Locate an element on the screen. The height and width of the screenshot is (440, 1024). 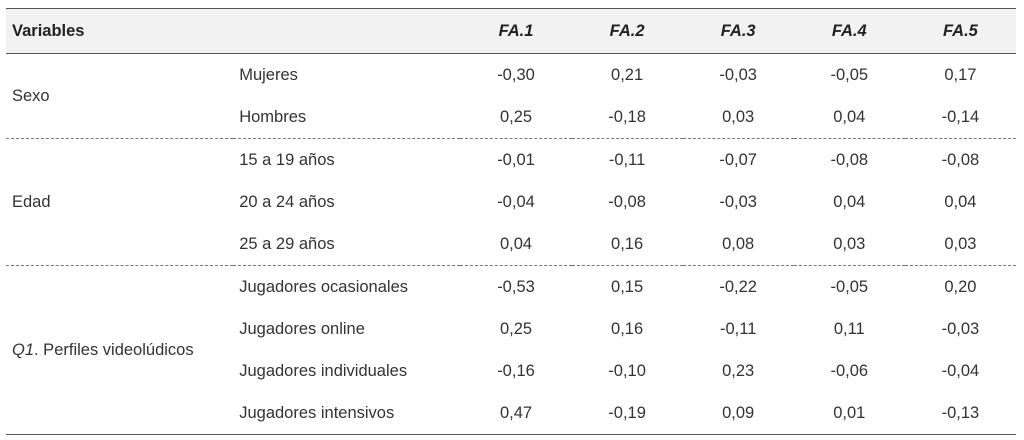
cell-value: -0,53 is located at coordinates (516, 286).